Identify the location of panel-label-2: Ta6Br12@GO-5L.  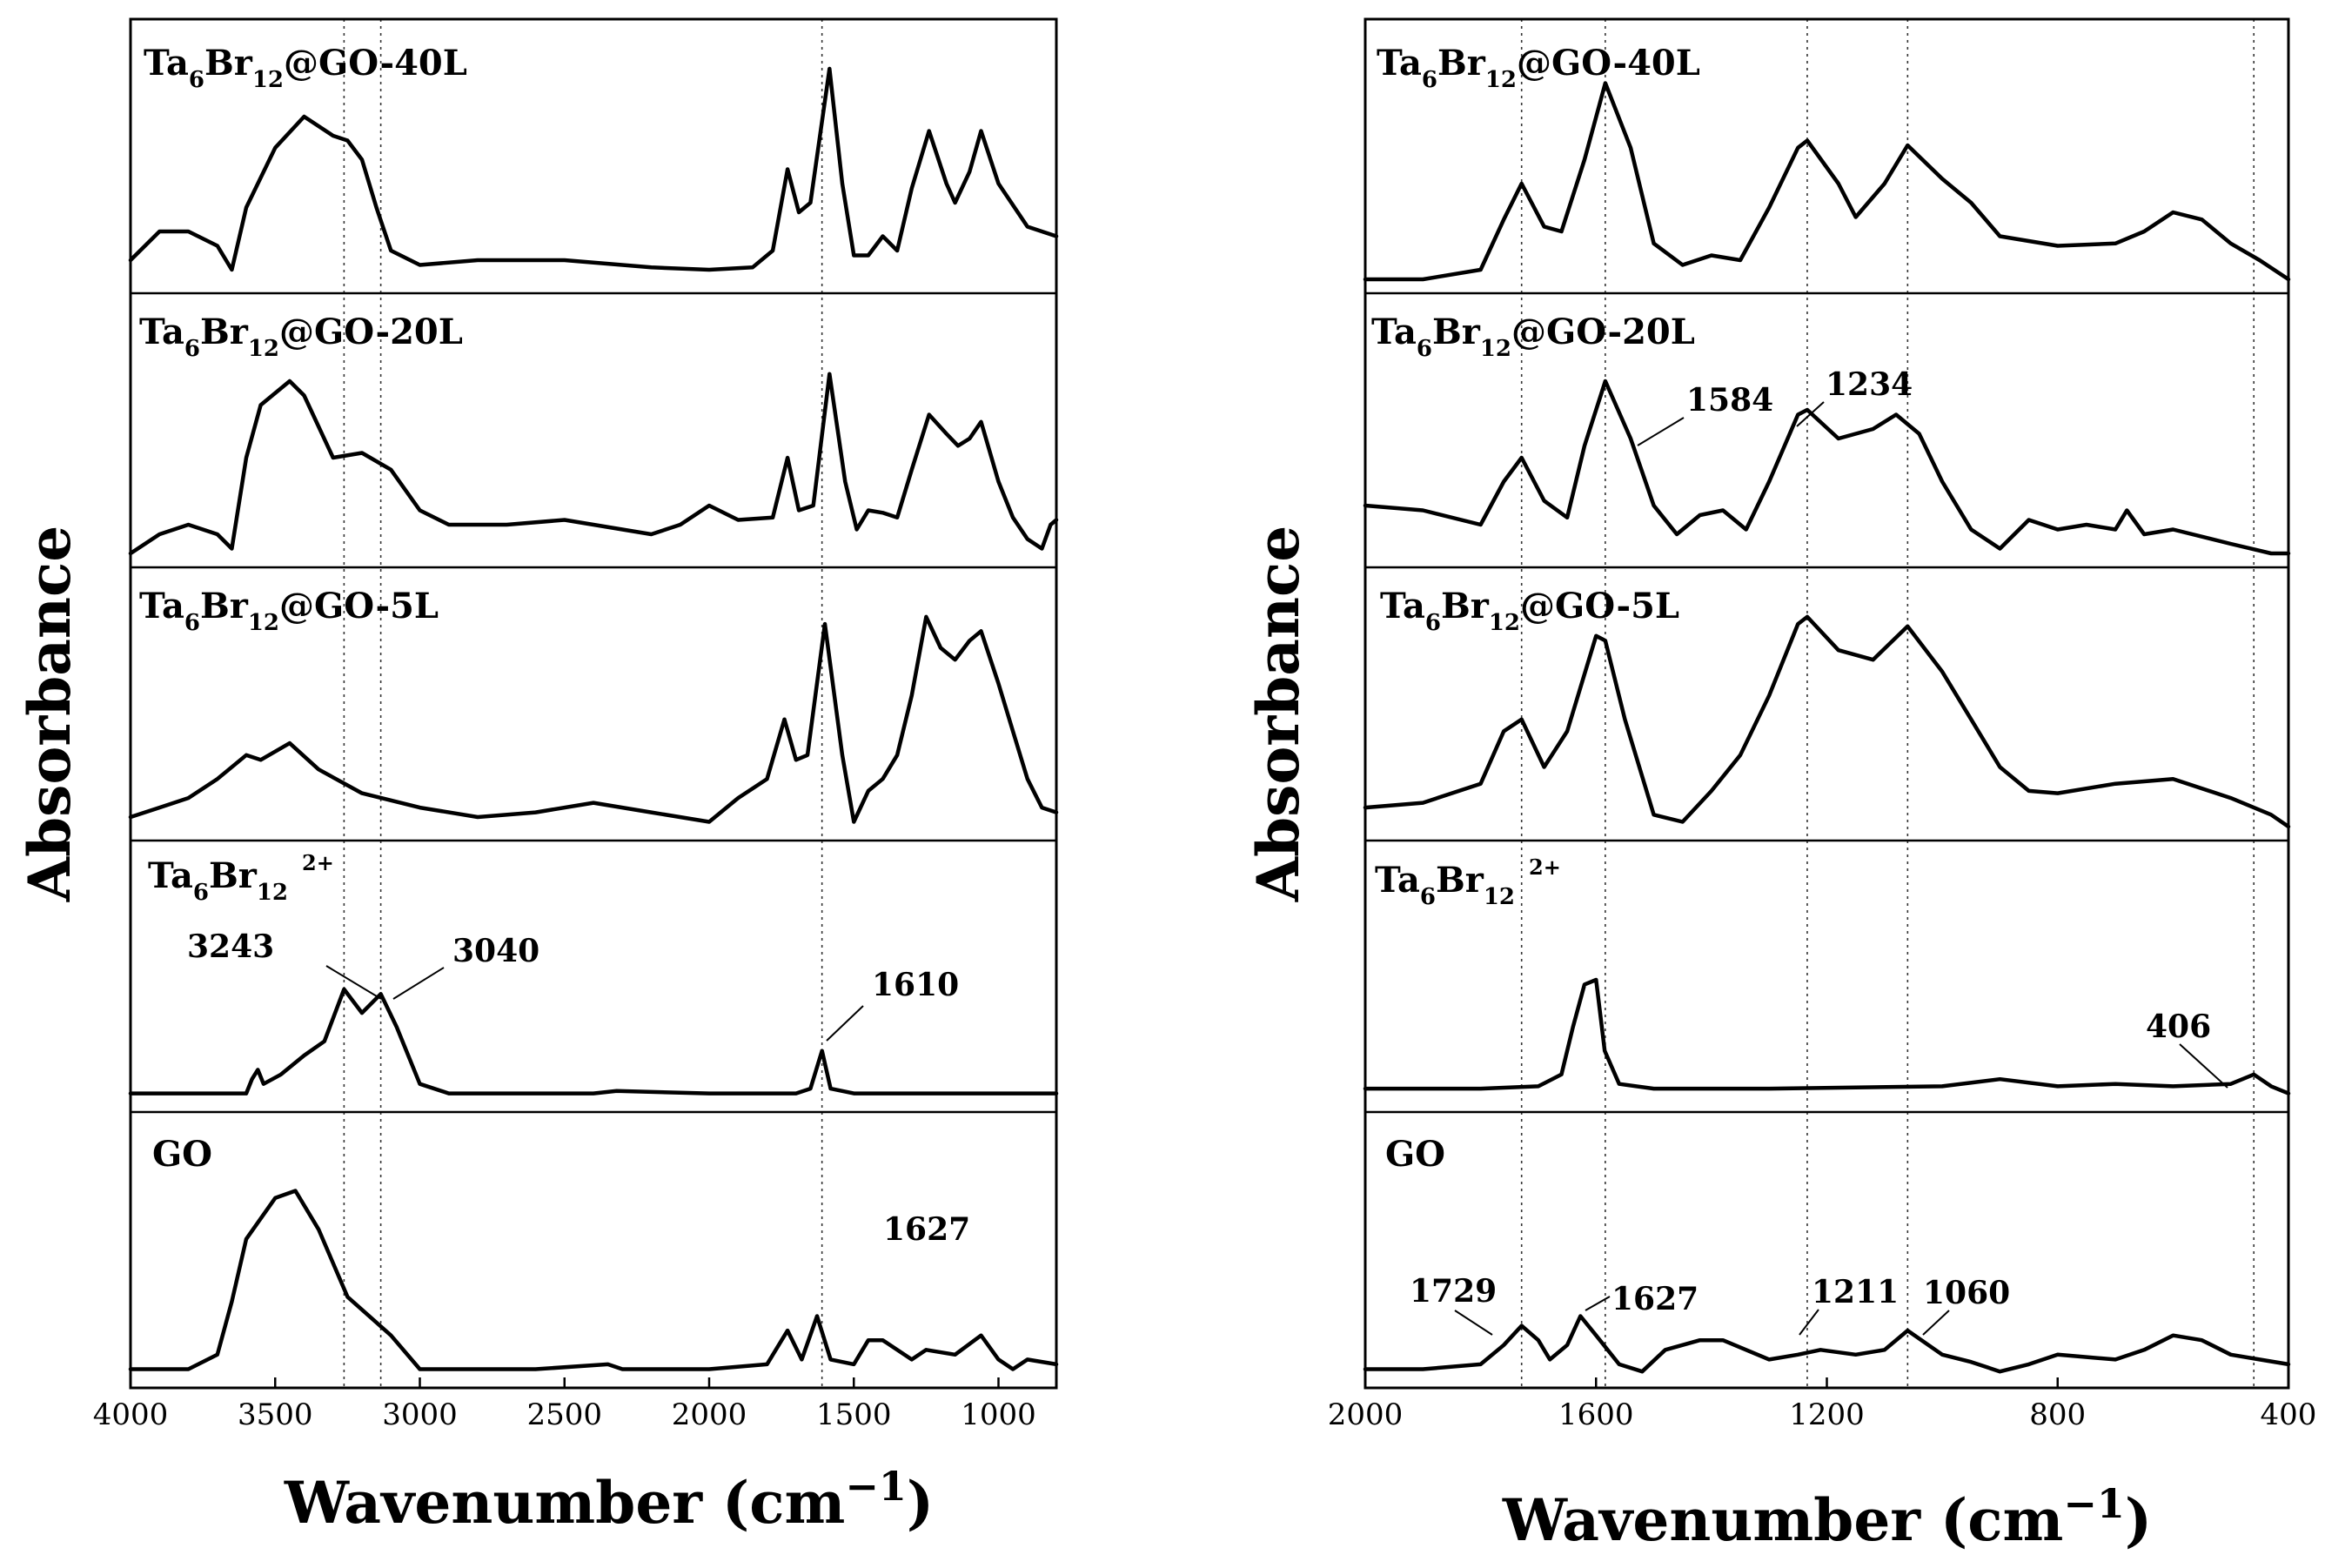
(1529, 611).